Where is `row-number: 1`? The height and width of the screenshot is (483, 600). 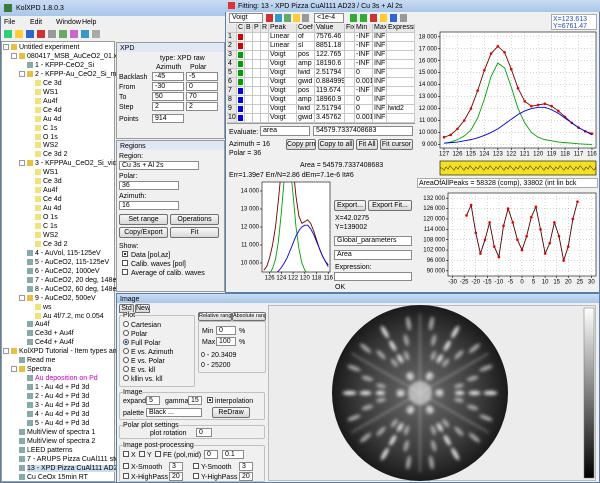 row-number: 1 is located at coordinates (232, 37).